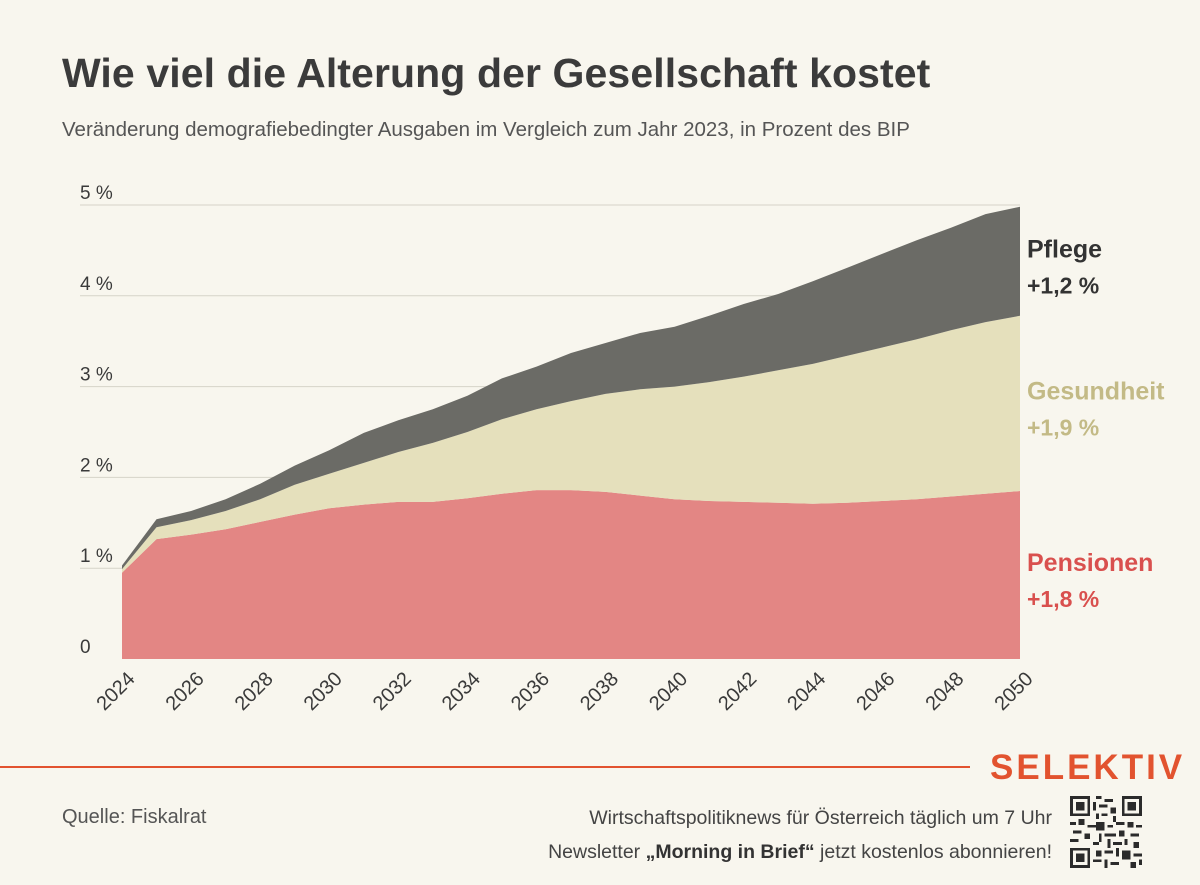 Image resolution: width=1200 pixels, height=885 pixels. Describe the element at coordinates (1063, 427) in the screenshot. I see `series-change: +1,9 %` at that location.